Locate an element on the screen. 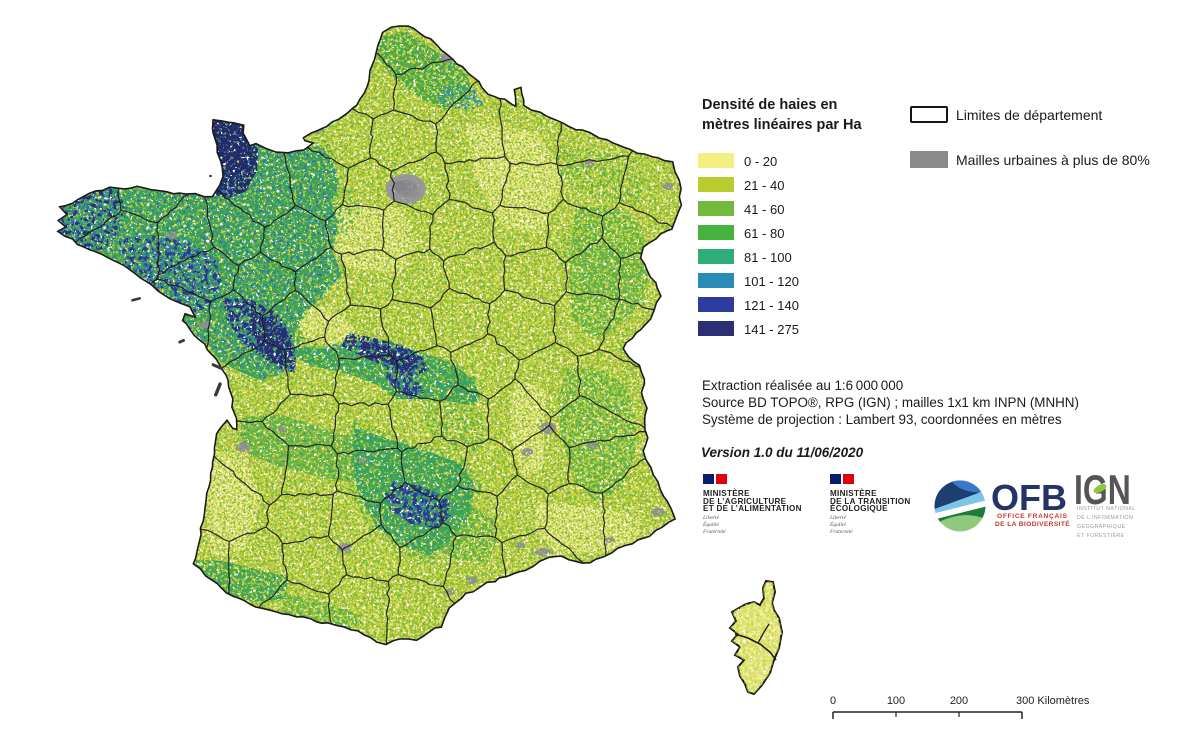 The image size is (1204, 746). svg-text: 300 Kilomètres is located at coordinates (1053, 701).